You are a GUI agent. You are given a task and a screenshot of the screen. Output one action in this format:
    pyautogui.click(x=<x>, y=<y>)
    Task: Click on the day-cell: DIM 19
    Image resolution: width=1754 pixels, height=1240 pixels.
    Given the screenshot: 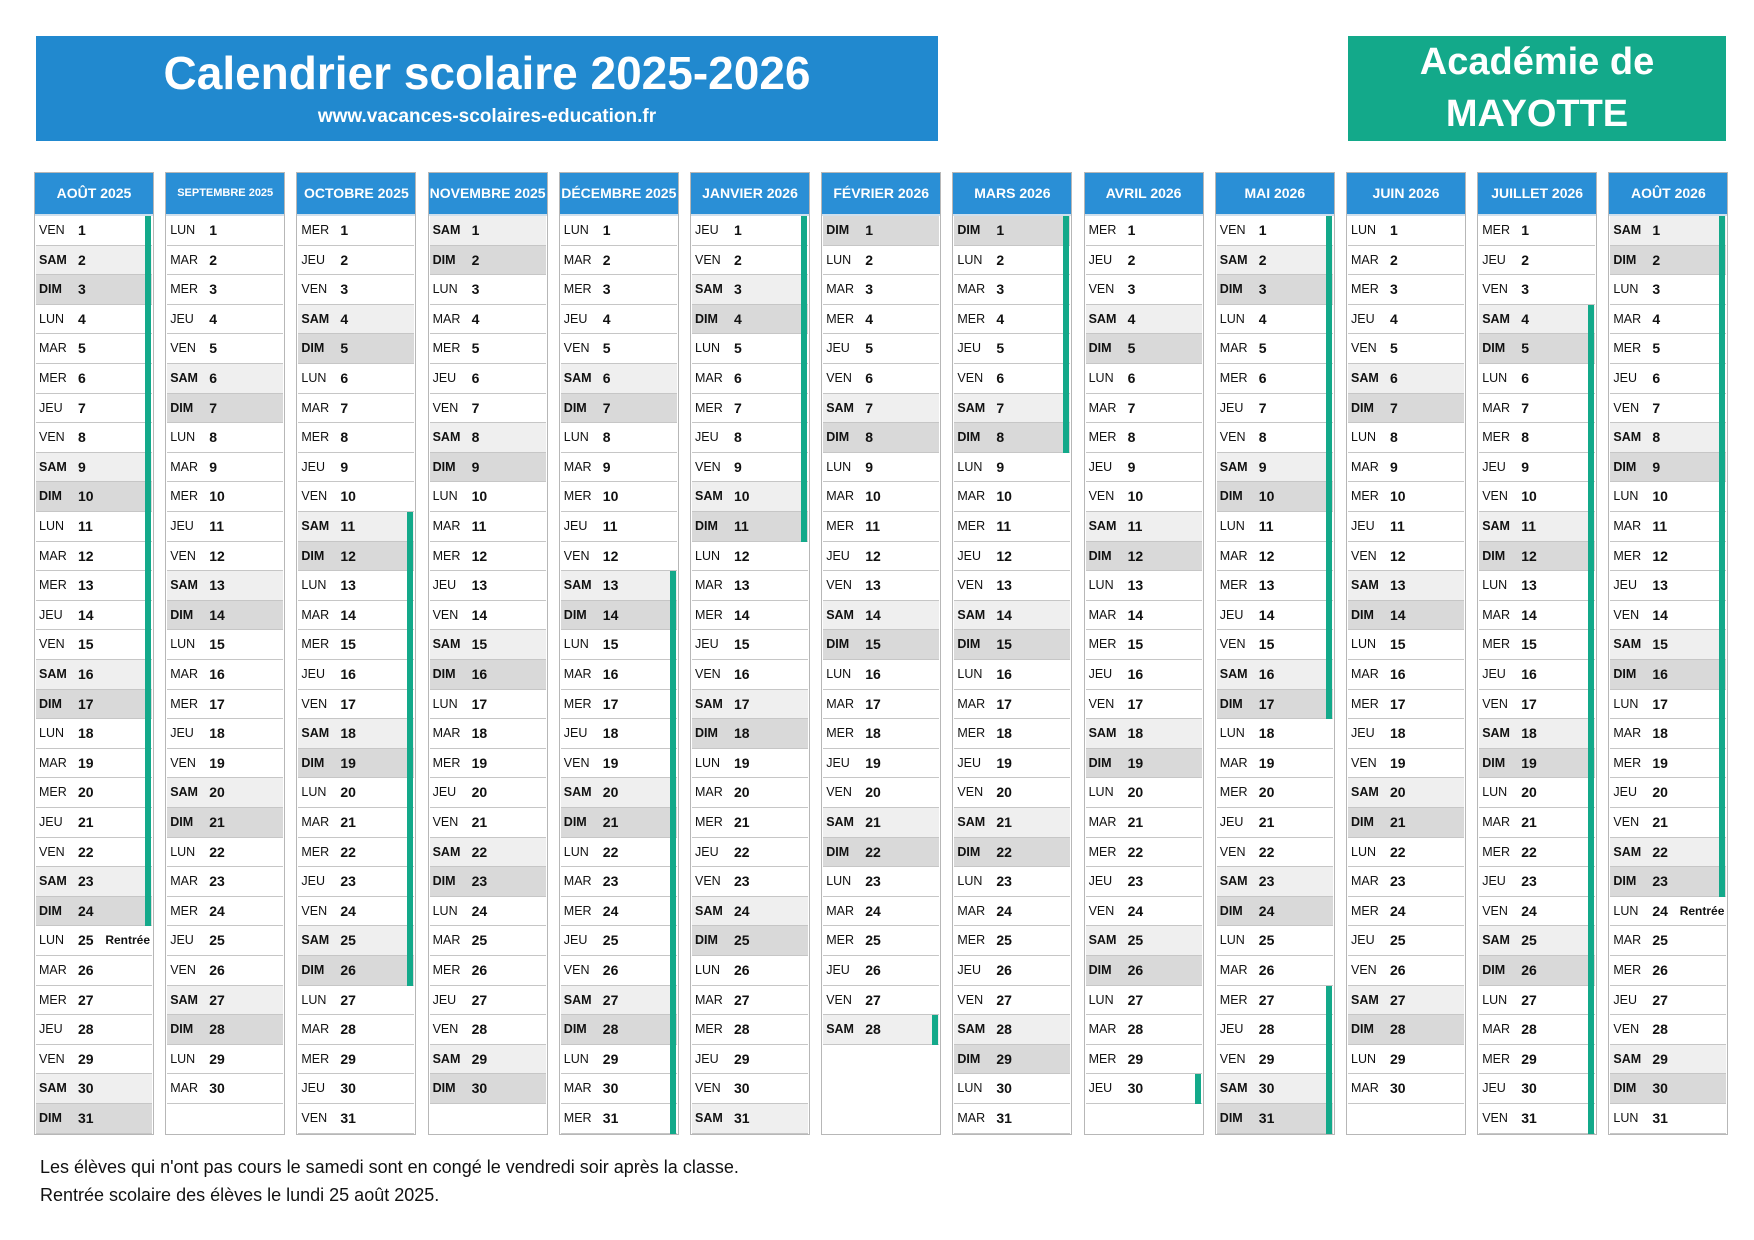 What is the action you would take?
    pyautogui.click(x=356, y=763)
    